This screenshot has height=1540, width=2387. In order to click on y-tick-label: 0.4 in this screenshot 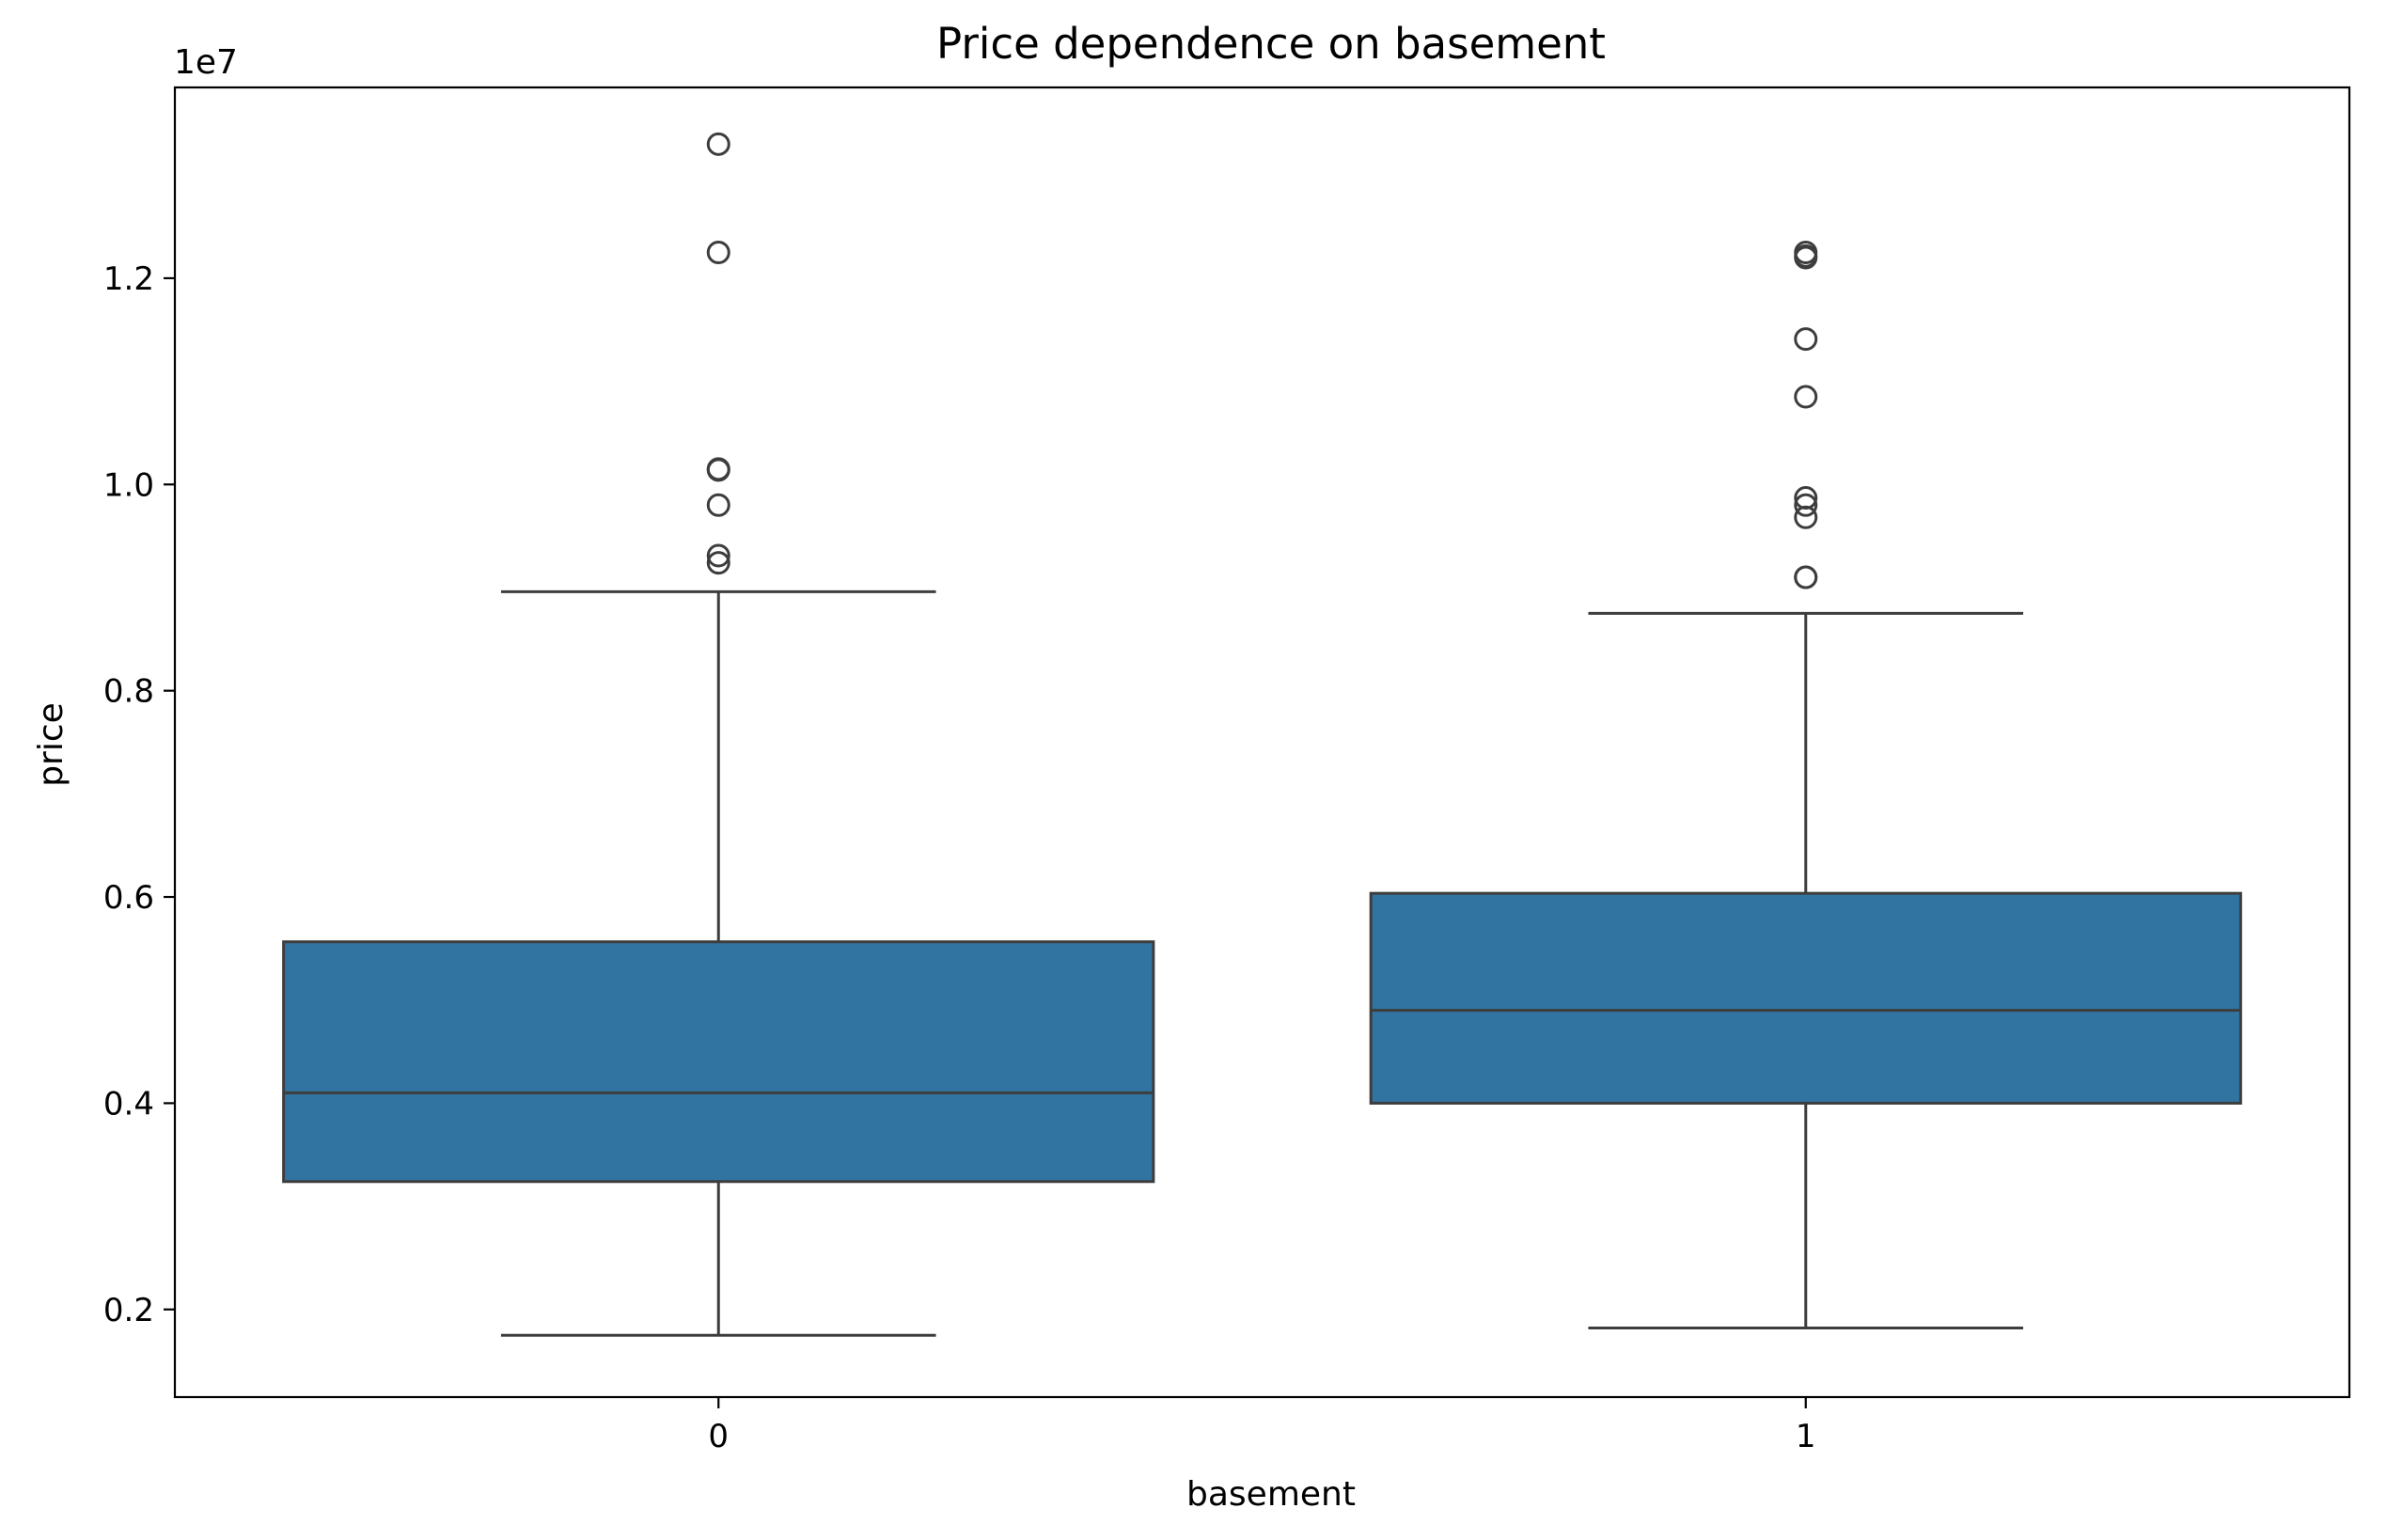, I will do `click(128, 1104)`.